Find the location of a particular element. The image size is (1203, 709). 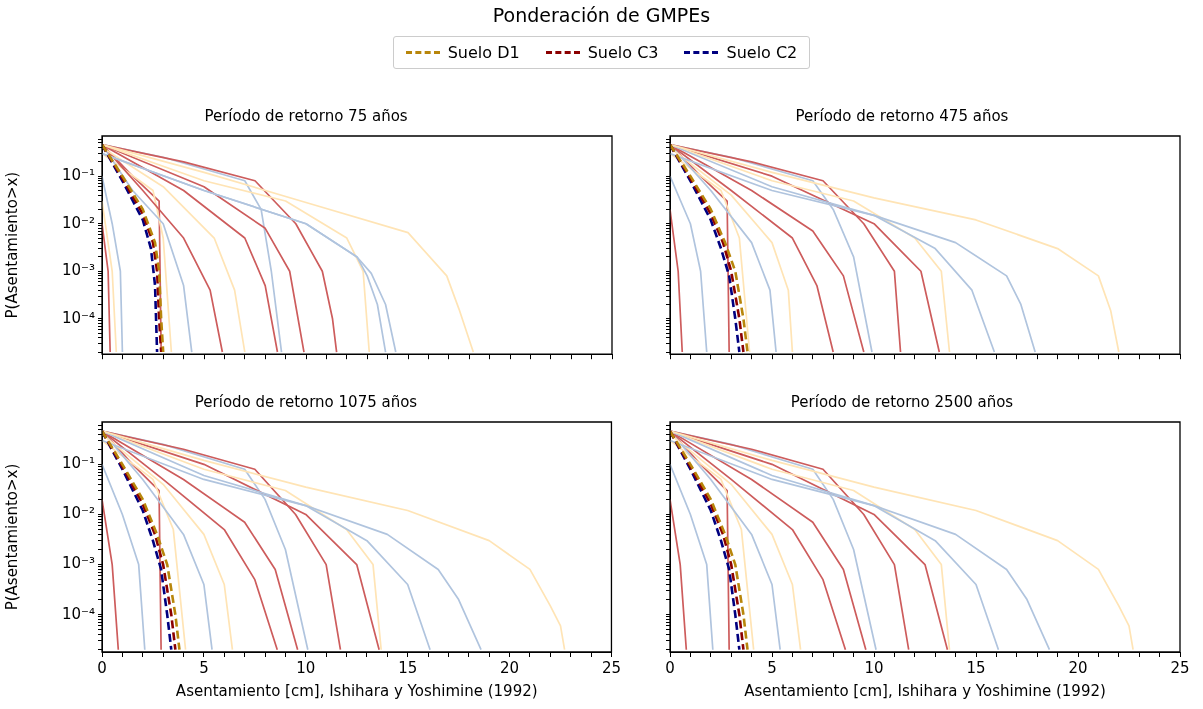

legend-label: Suelo D1 is located at coordinates (483, 52).